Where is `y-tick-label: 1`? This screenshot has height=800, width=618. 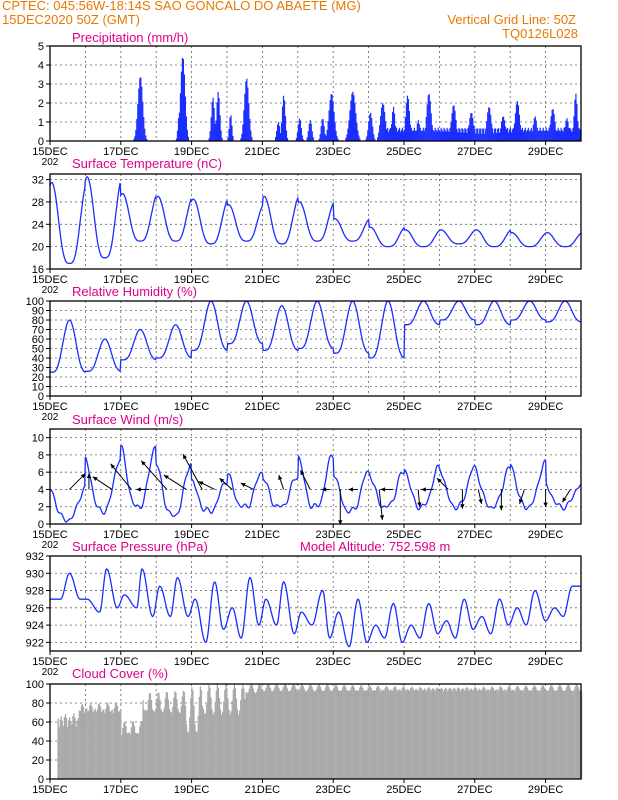
y-tick-label: 1 is located at coordinates (41, 123).